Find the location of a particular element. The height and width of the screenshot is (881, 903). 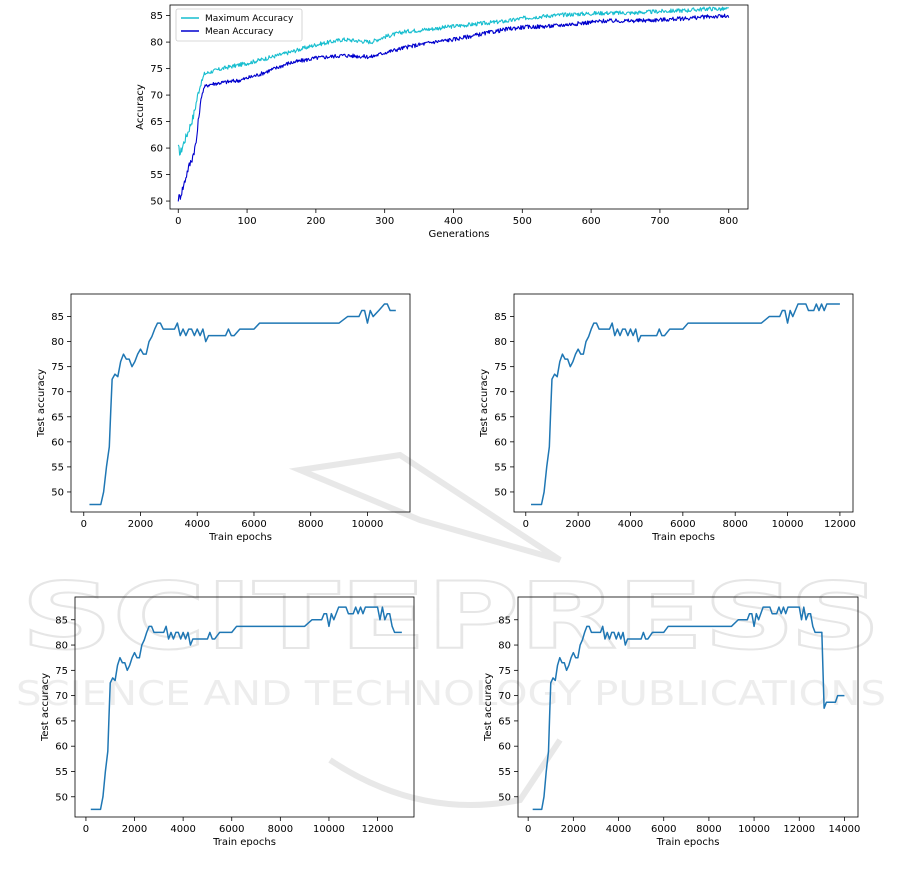

legend-label-mean: Mean Accuracy is located at coordinates (239, 32).